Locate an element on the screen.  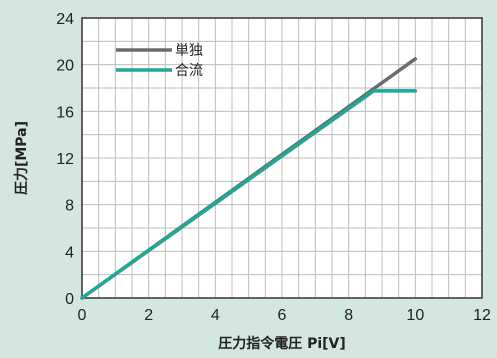
x-axis-title: 圧力指令電圧 Pi[V] is located at coordinates (282, 343).